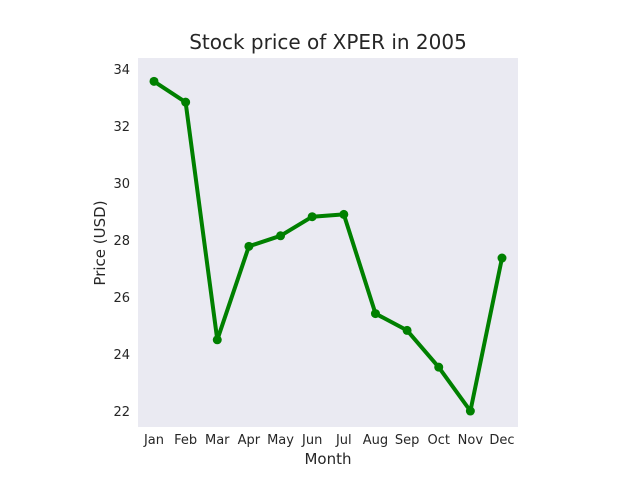 The height and width of the screenshot is (480, 640). Describe the element at coordinates (329, 440) in the screenshot. I see `x-axis-ticks: Jan Feb Mar Apr May Jun Jul Aug Sep Oct Nov Dec` at that location.